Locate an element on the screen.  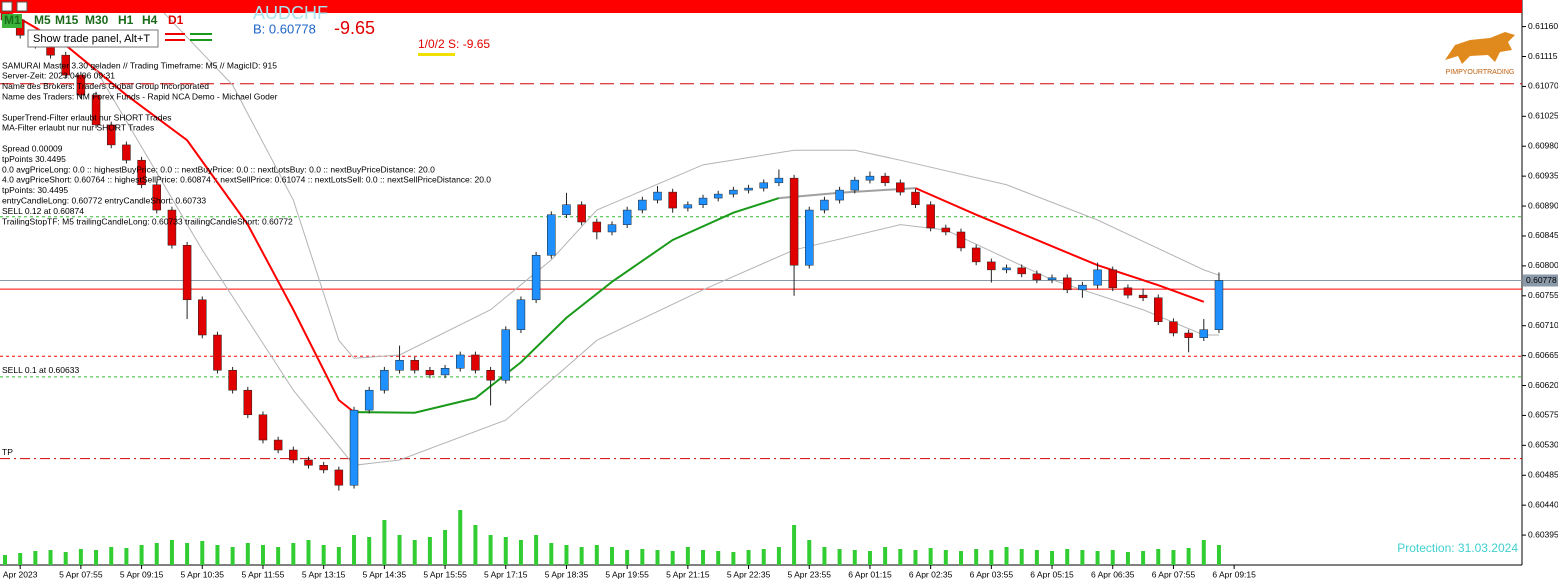
timeframe-button: M15 is located at coordinates (67, 20).